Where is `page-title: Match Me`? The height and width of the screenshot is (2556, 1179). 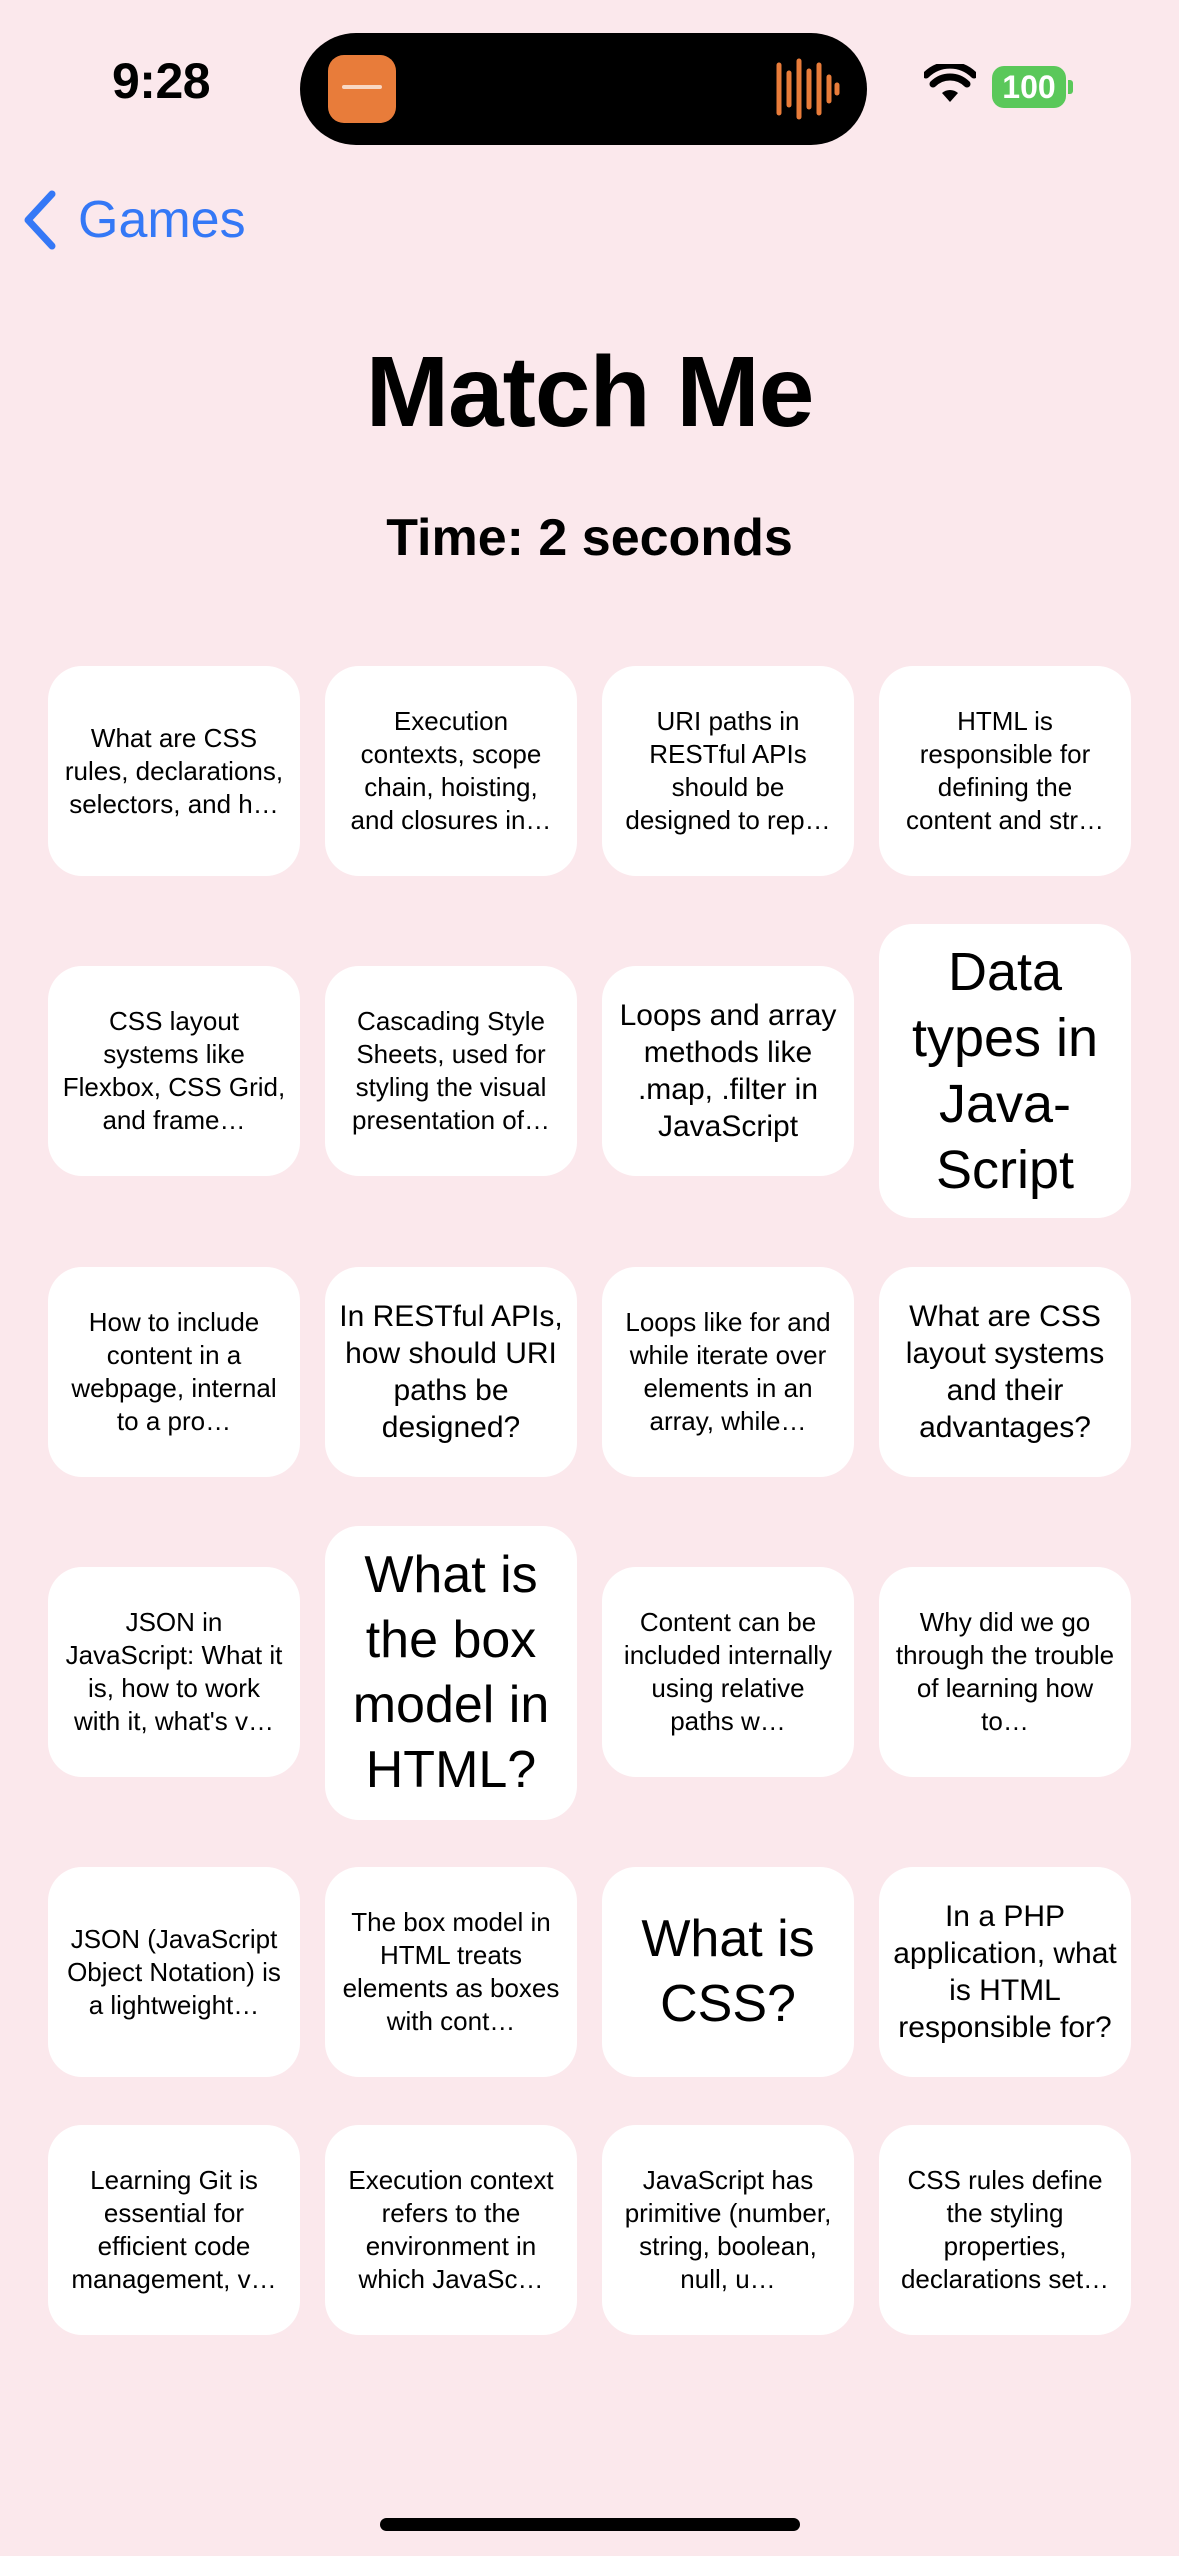
page-title: Match Me is located at coordinates (590, 392).